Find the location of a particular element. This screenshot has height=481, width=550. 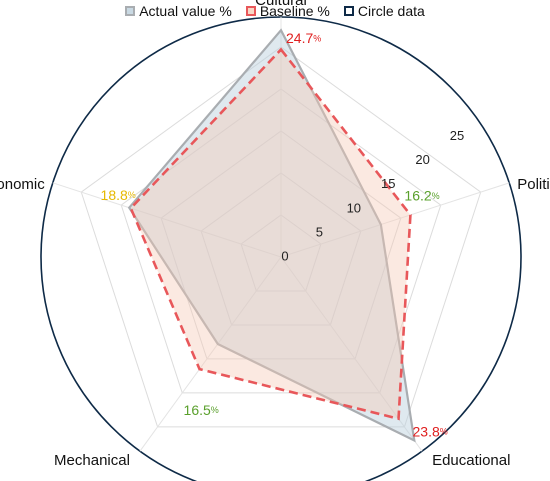

value-label-economic: 18.8% is located at coordinates (118, 195).